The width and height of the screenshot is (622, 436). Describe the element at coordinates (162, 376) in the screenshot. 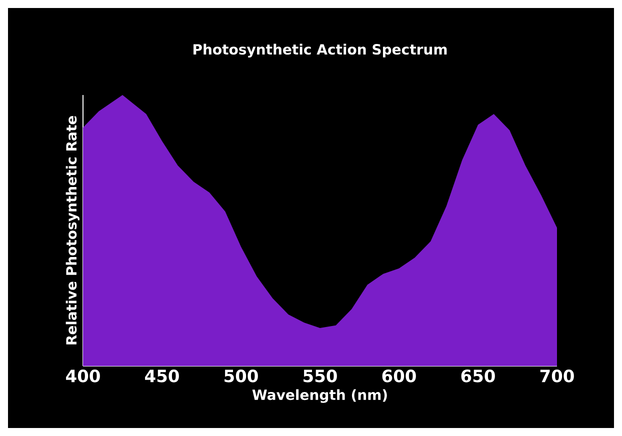

I see `x-tick-label: 450` at that location.